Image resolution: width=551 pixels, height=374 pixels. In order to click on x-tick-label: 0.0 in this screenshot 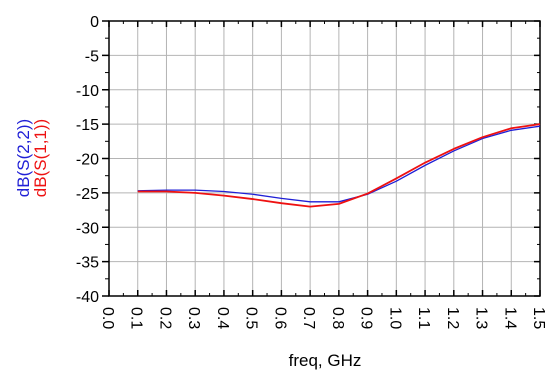, I will do `click(107, 318)`.